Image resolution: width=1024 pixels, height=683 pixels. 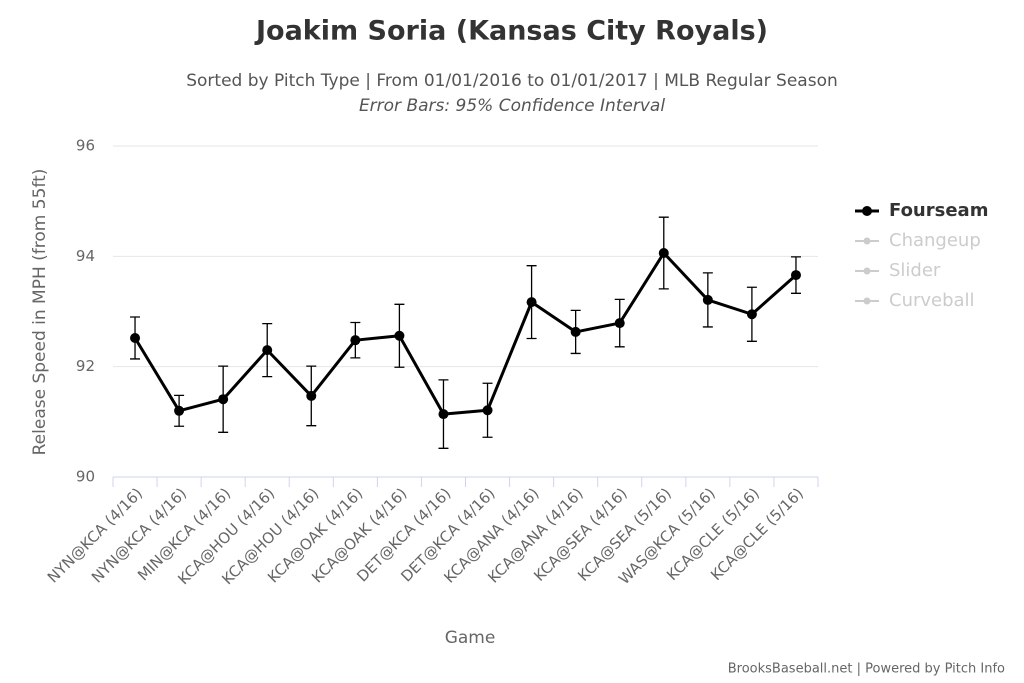 I want to click on y-tick-label: 96, so click(x=85, y=146).